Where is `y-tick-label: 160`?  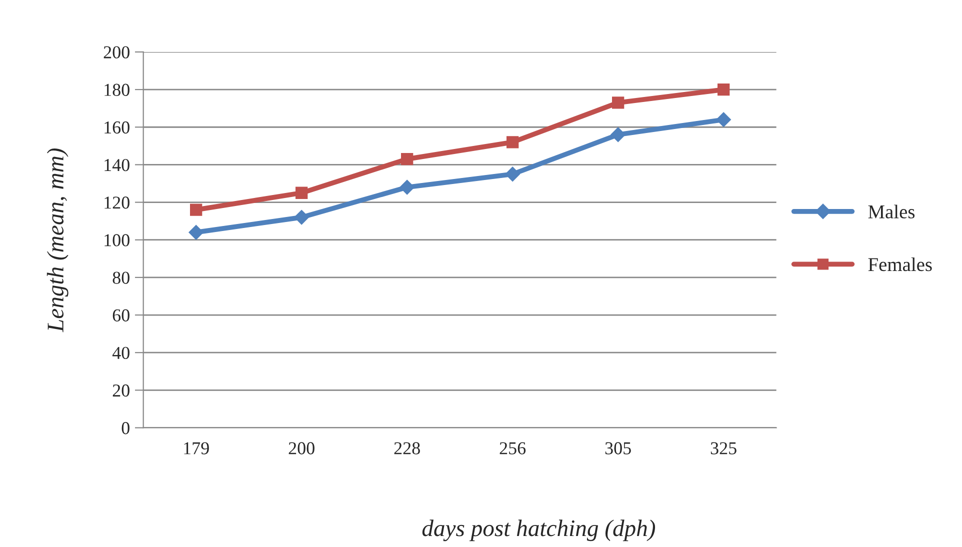
y-tick-label: 160 is located at coordinates (117, 127).